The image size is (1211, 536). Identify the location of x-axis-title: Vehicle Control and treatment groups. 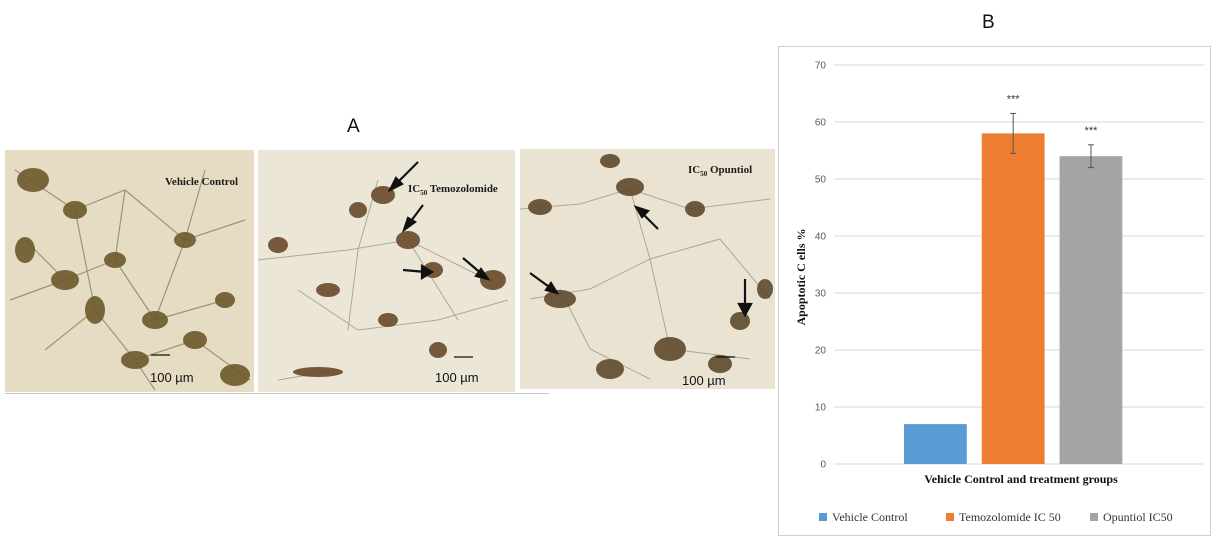
(1021, 479).